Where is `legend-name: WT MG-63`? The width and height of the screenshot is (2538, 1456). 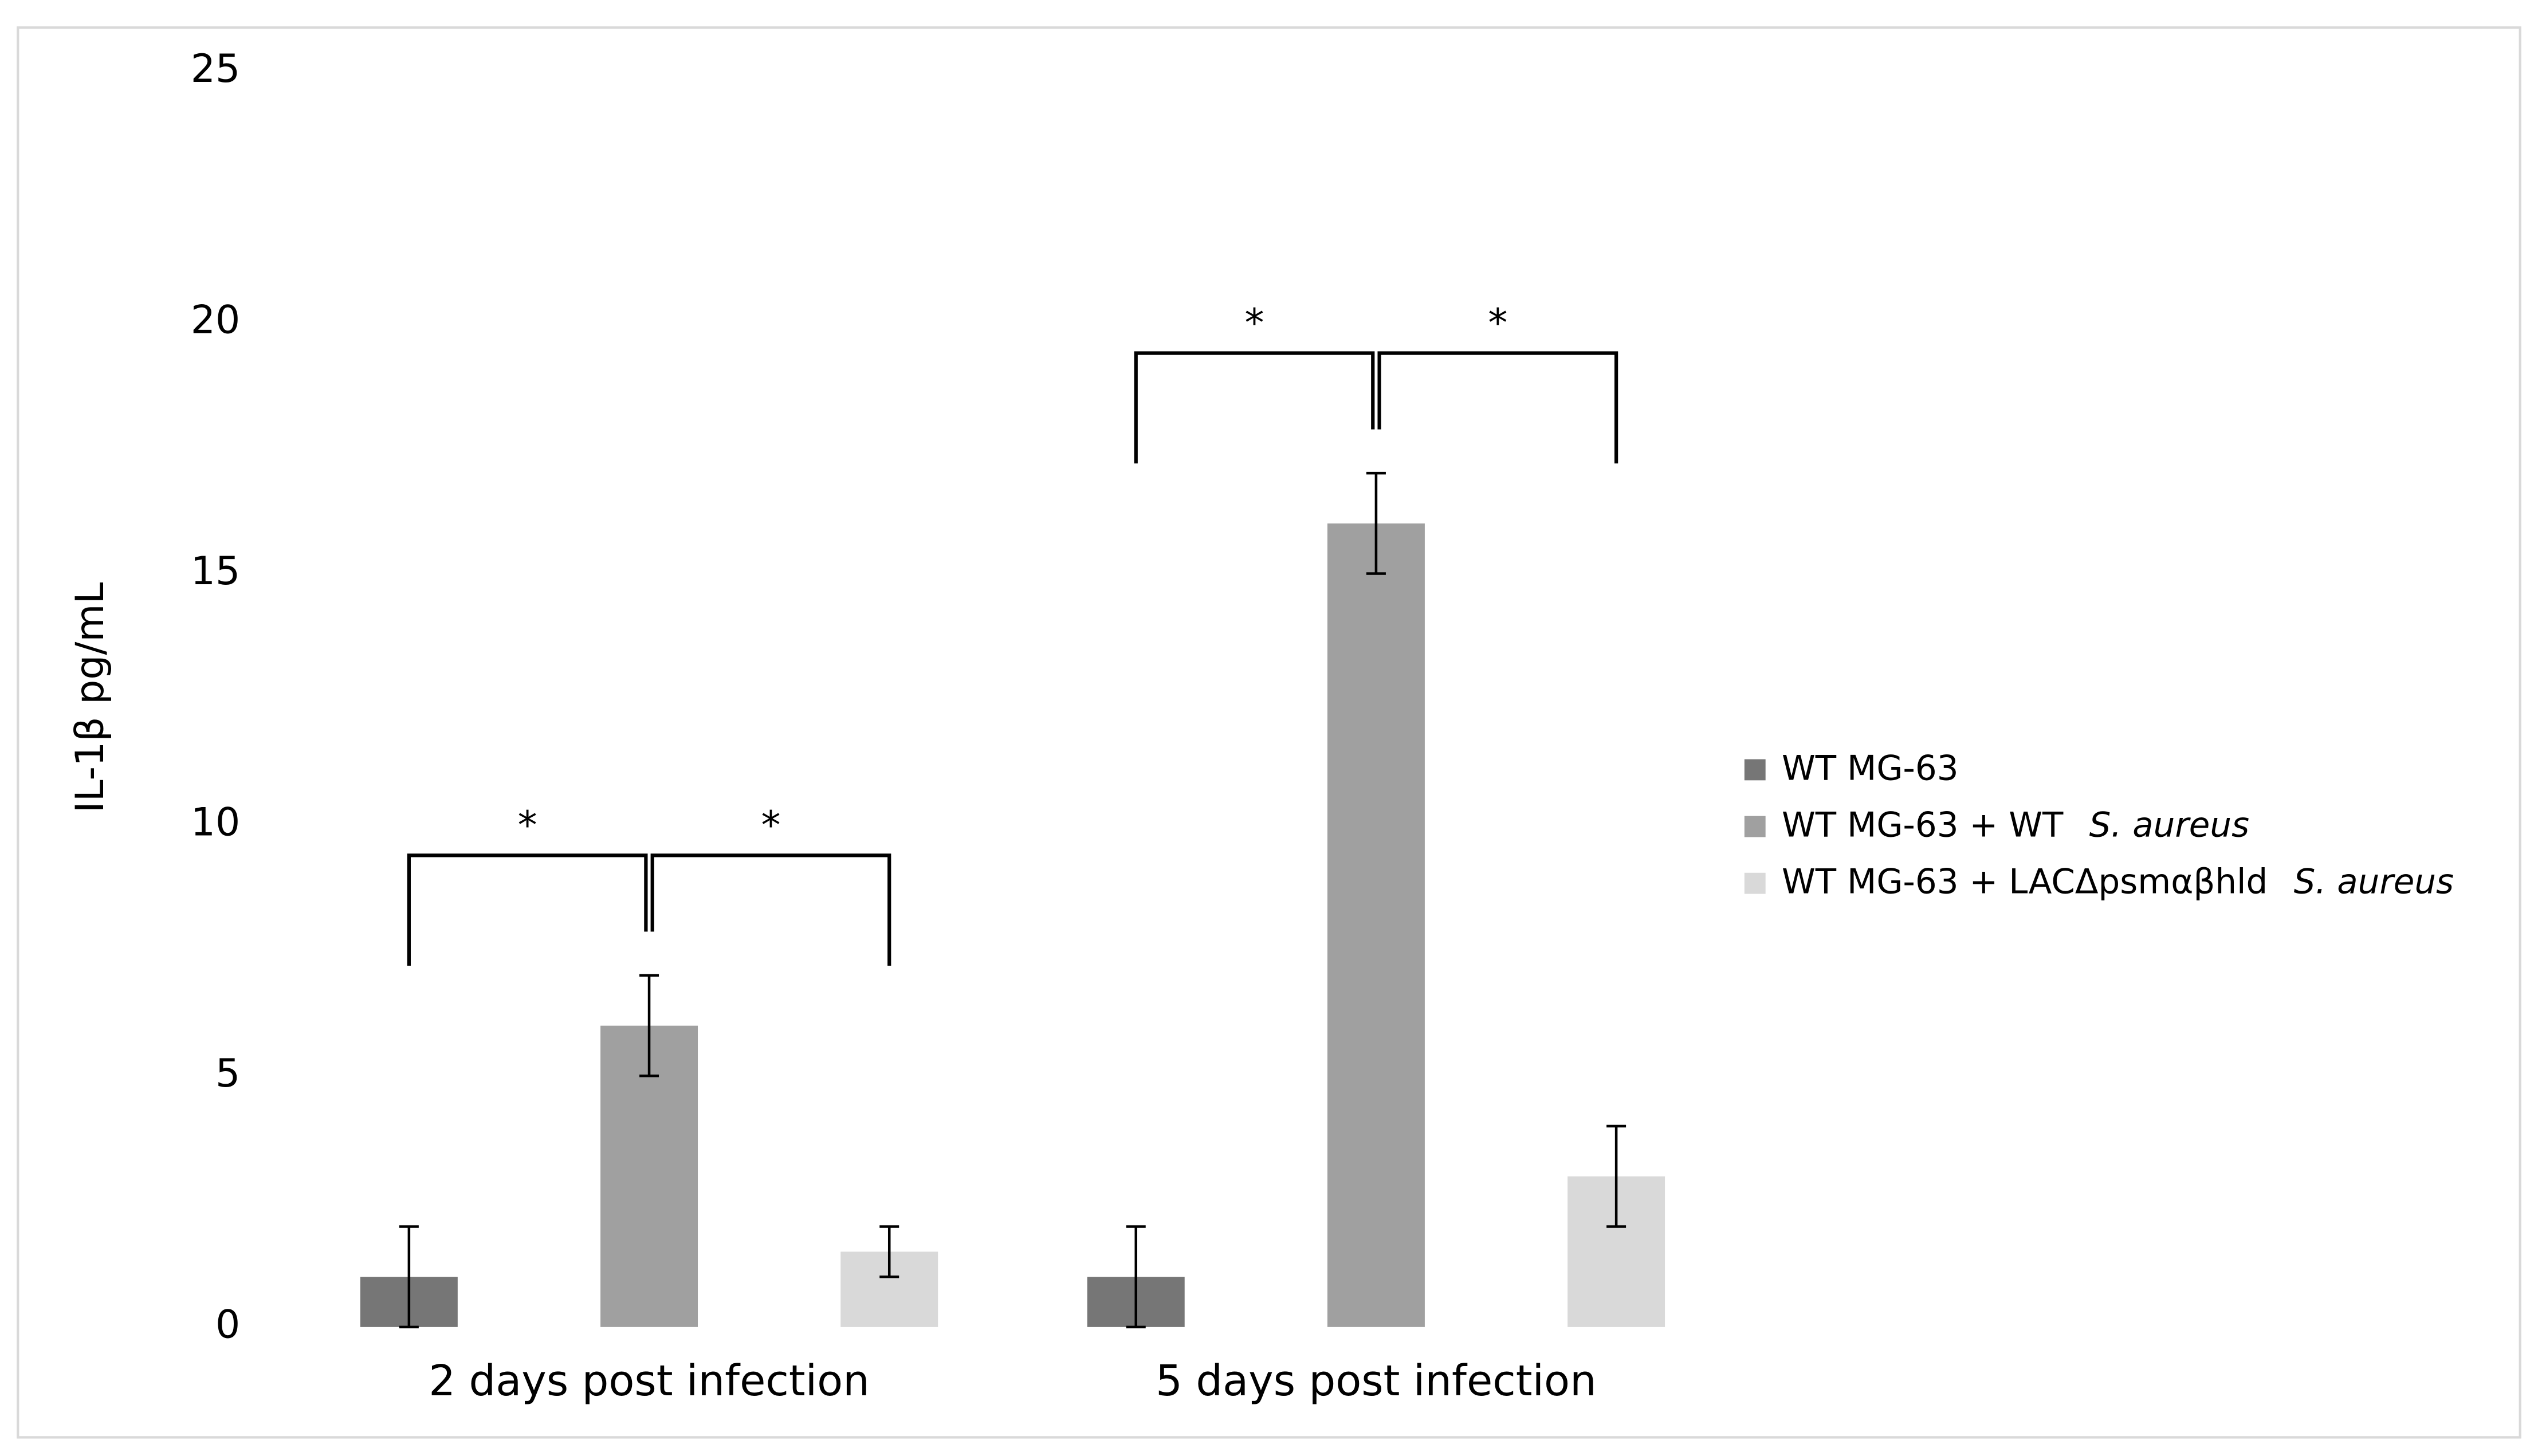 legend-name: WT MG-63 is located at coordinates (1870, 768).